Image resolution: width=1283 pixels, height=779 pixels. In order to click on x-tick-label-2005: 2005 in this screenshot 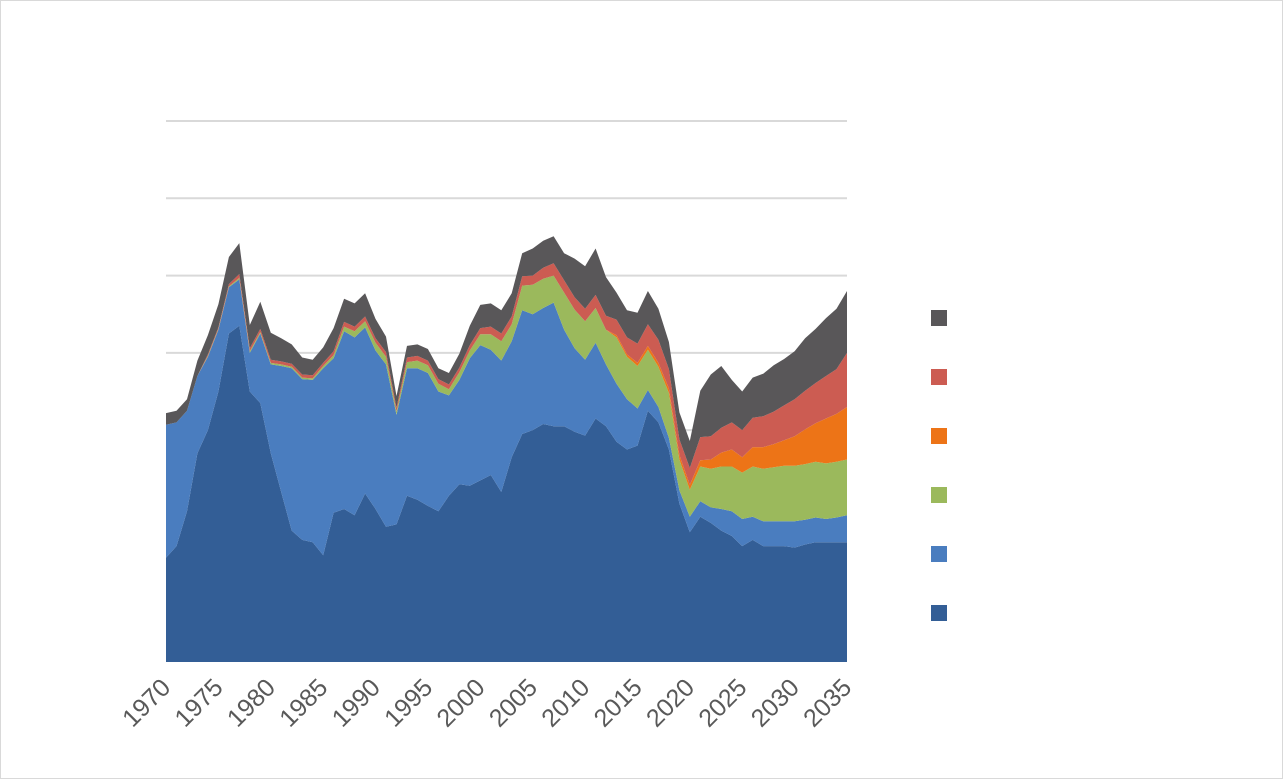, I will do `click(513, 702)`.